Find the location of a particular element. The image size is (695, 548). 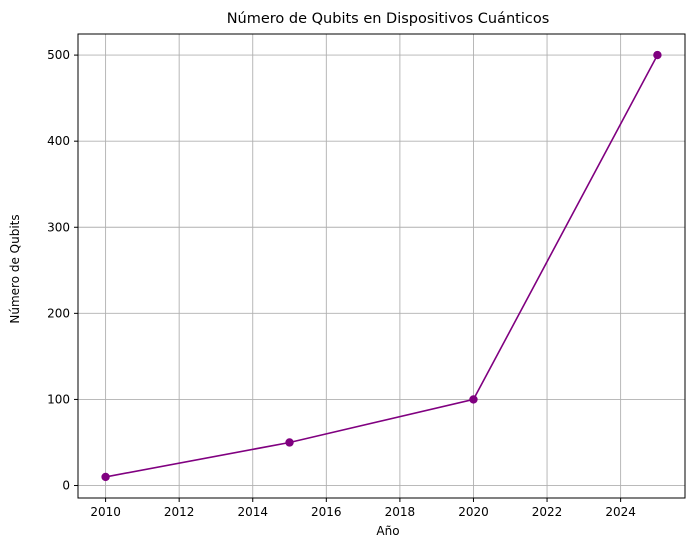

x-tick-label: 2018 is located at coordinates (400, 512).